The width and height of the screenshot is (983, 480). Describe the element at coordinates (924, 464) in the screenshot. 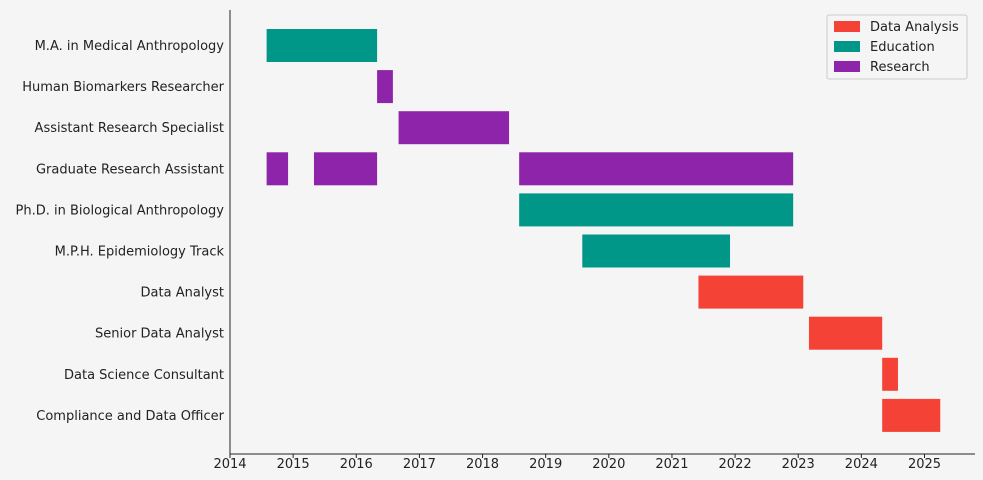

I see `x-tick-label: 2025` at that location.